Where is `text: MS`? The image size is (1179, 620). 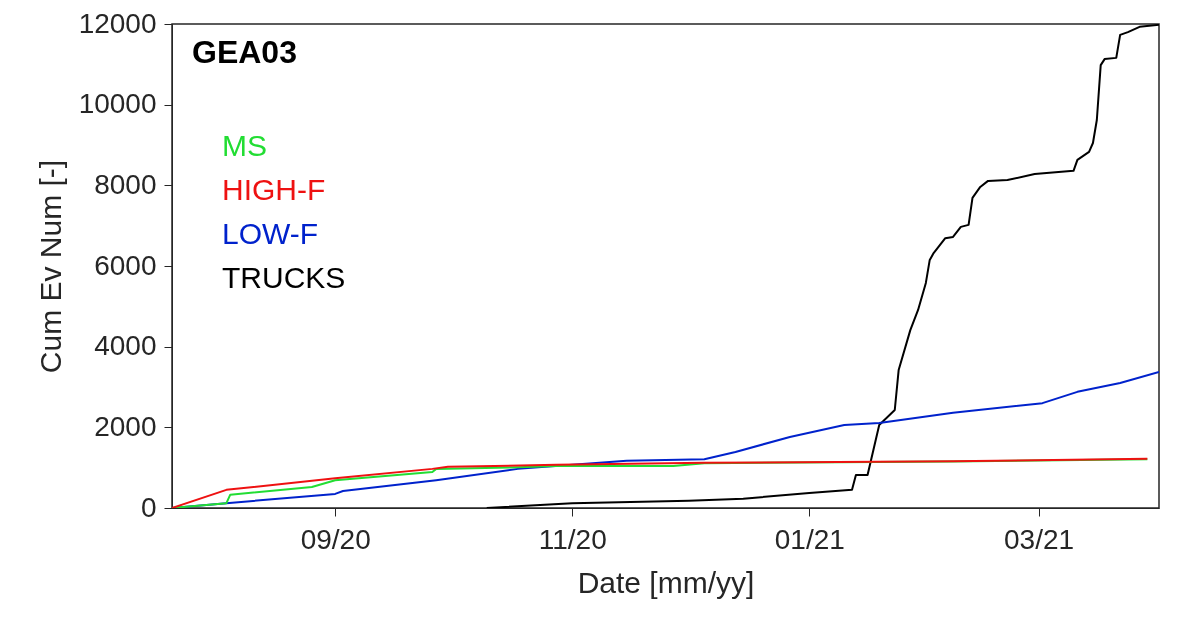 text: MS is located at coordinates (244, 145).